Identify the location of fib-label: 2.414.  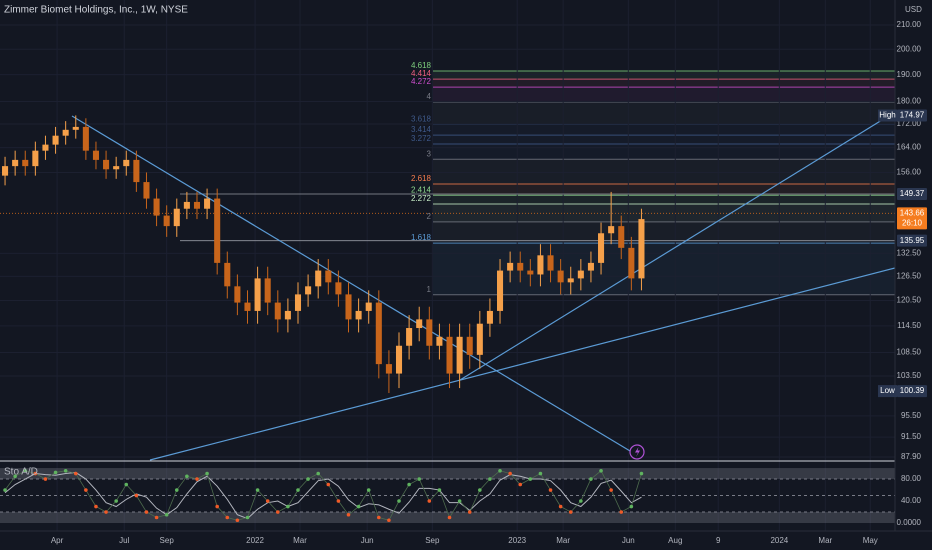
(421, 189).